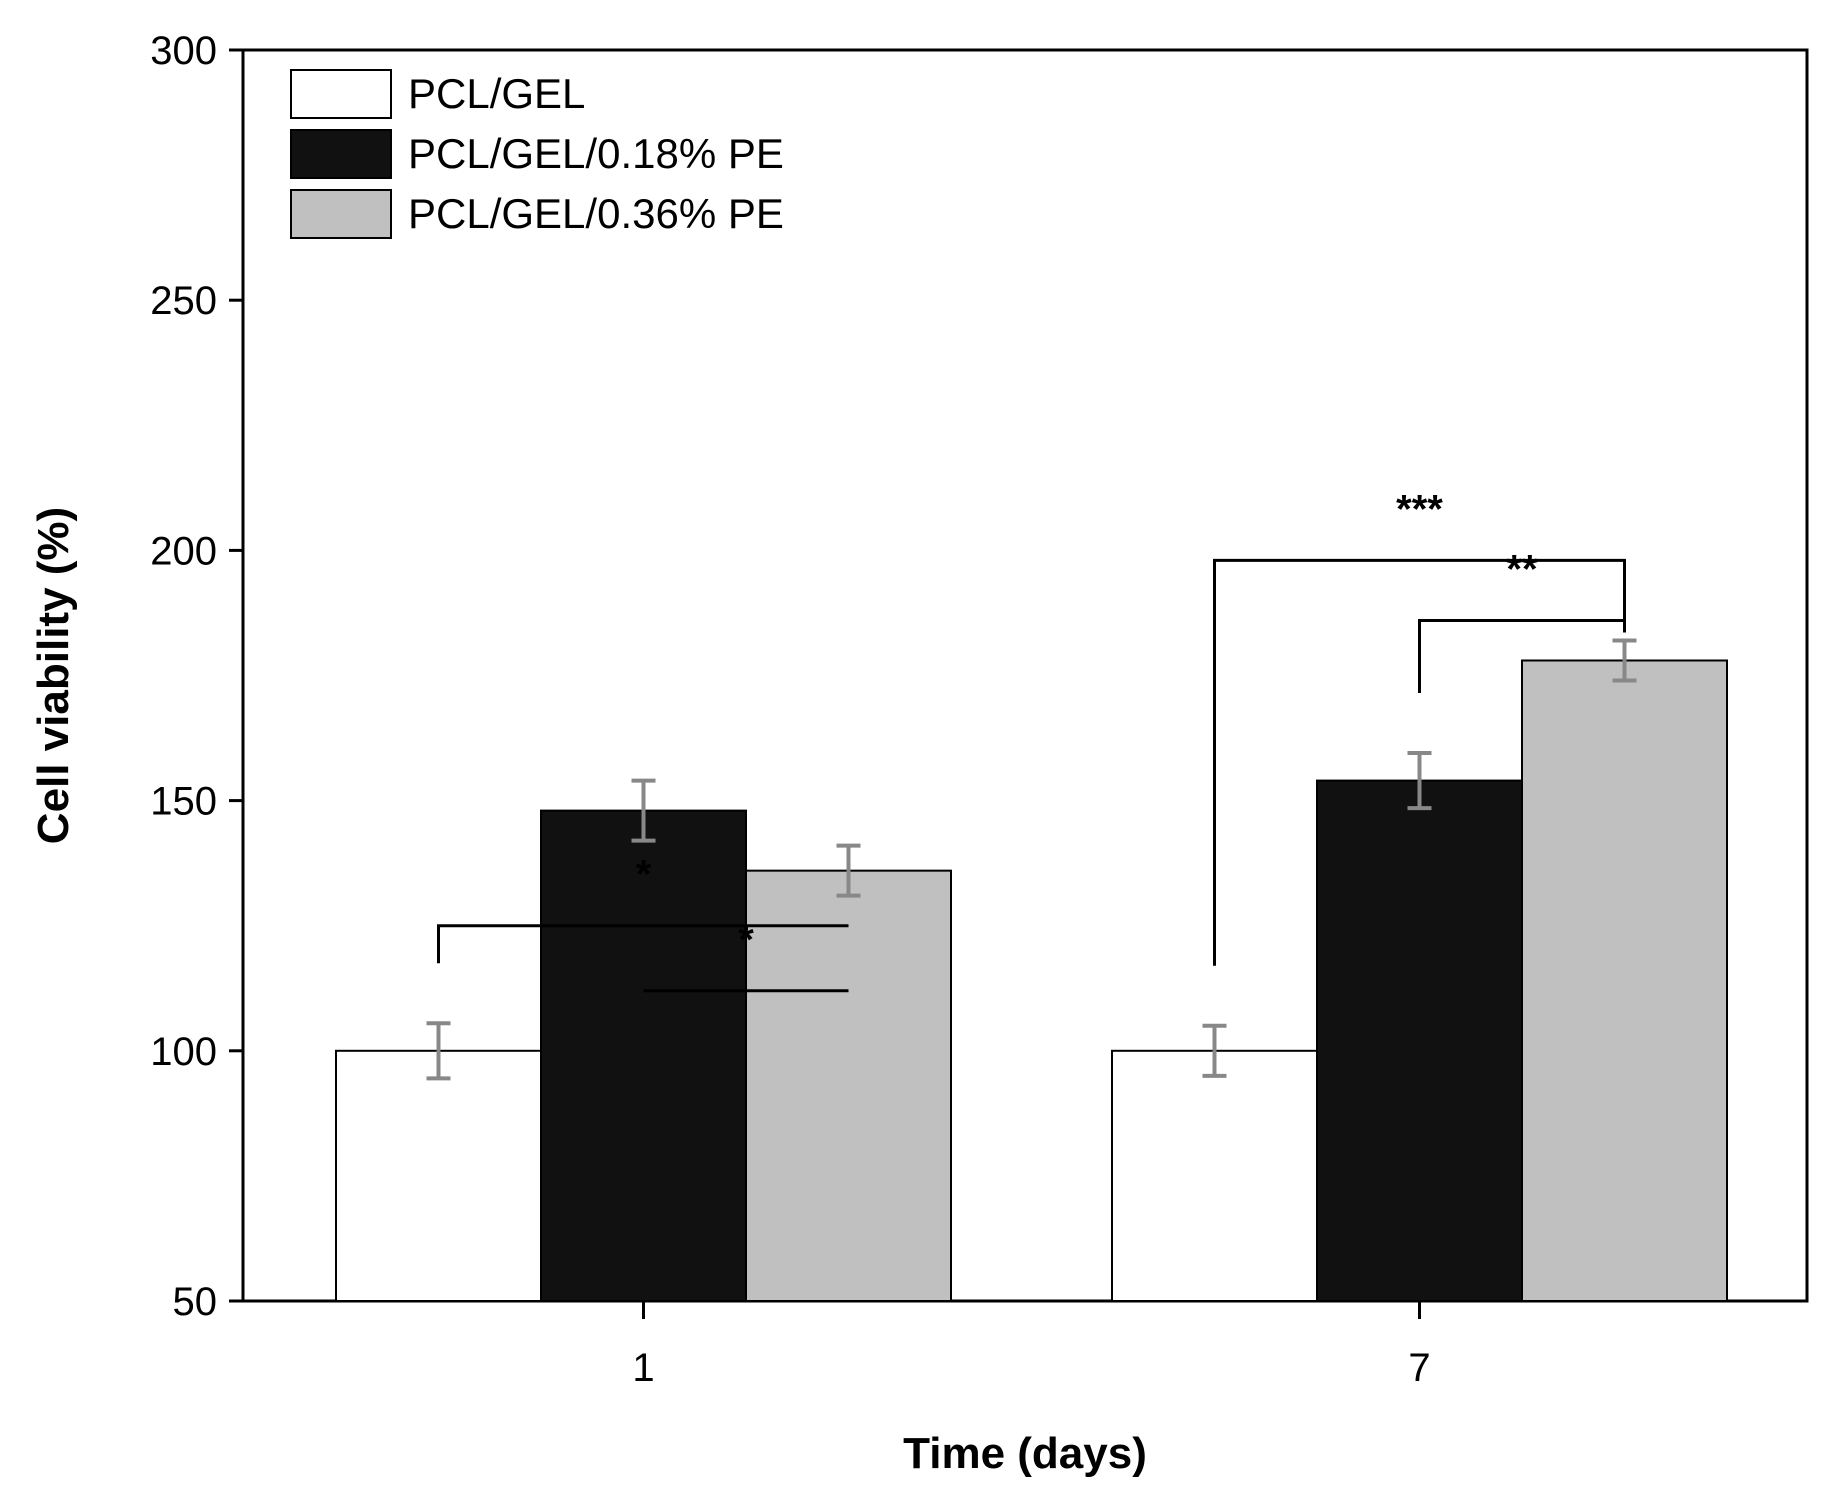  Describe the element at coordinates (643, 1368) in the screenshot. I see `x-tick-label: 1` at that location.